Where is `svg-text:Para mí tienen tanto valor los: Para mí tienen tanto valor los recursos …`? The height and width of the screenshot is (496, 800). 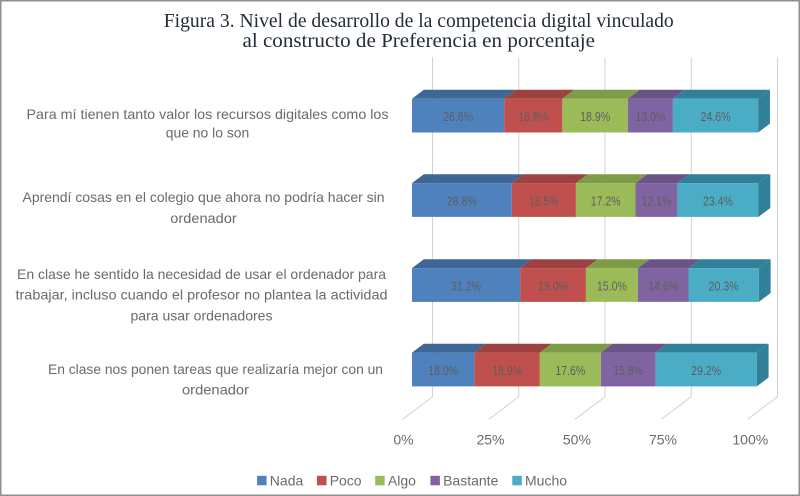
svg-text:Para mí tienen tanto valor los: Para mí tienen tanto valor los recursos … is located at coordinates (208, 114).